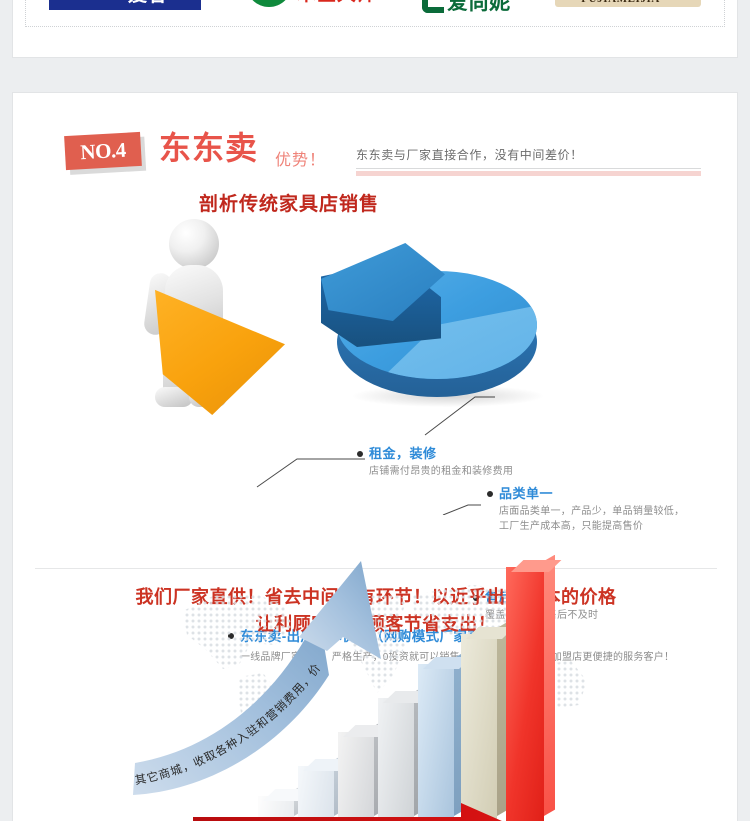 The width and height of the screenshot is (750, 821). What do you see at coordinates (628, 14) in the screenshot?
I see `brand-logo-fujiameijia: ✎ 富家美佳 FUJIAMEIJIA` at bounding box center [628, 14].